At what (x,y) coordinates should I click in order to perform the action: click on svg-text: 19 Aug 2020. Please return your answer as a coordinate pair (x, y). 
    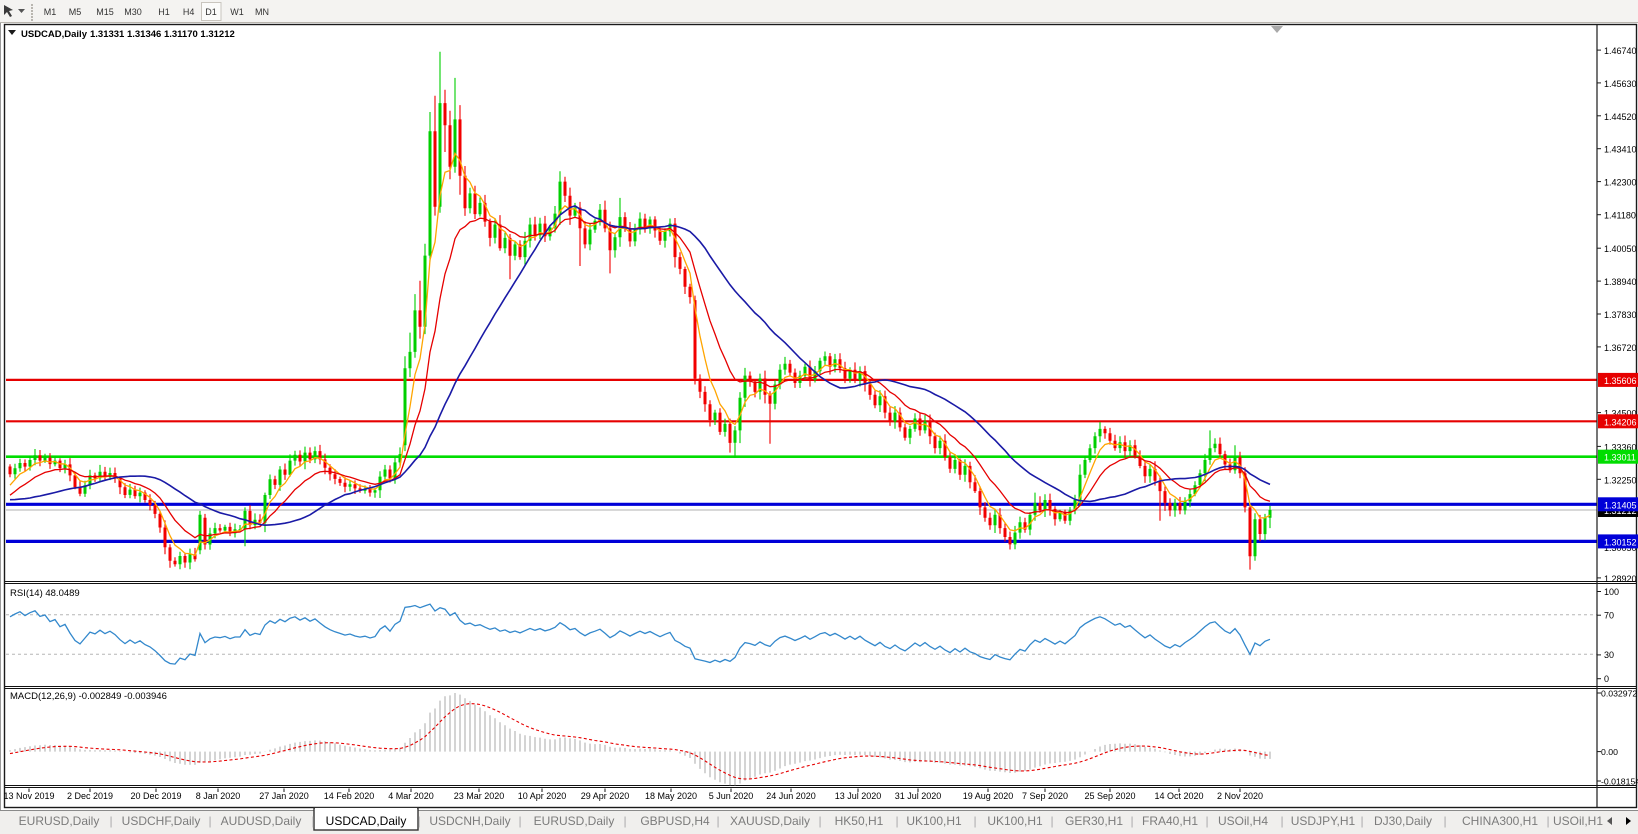
    Looking at the image, I should click on (988, 796).